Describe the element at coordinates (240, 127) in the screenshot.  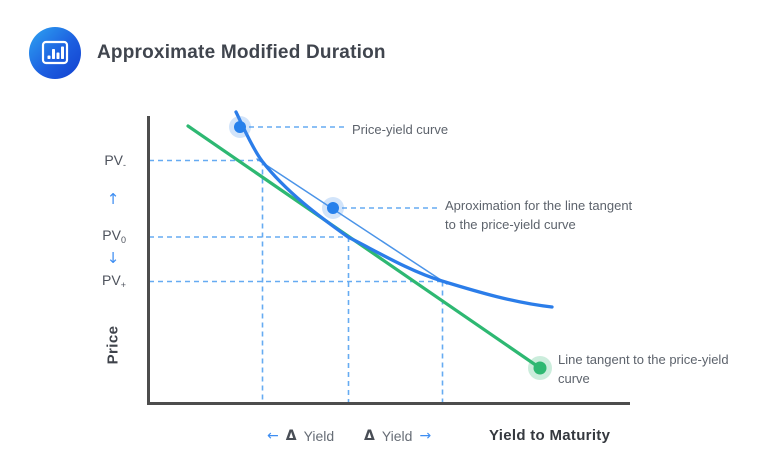
I see `dot-curve-start` at that location.